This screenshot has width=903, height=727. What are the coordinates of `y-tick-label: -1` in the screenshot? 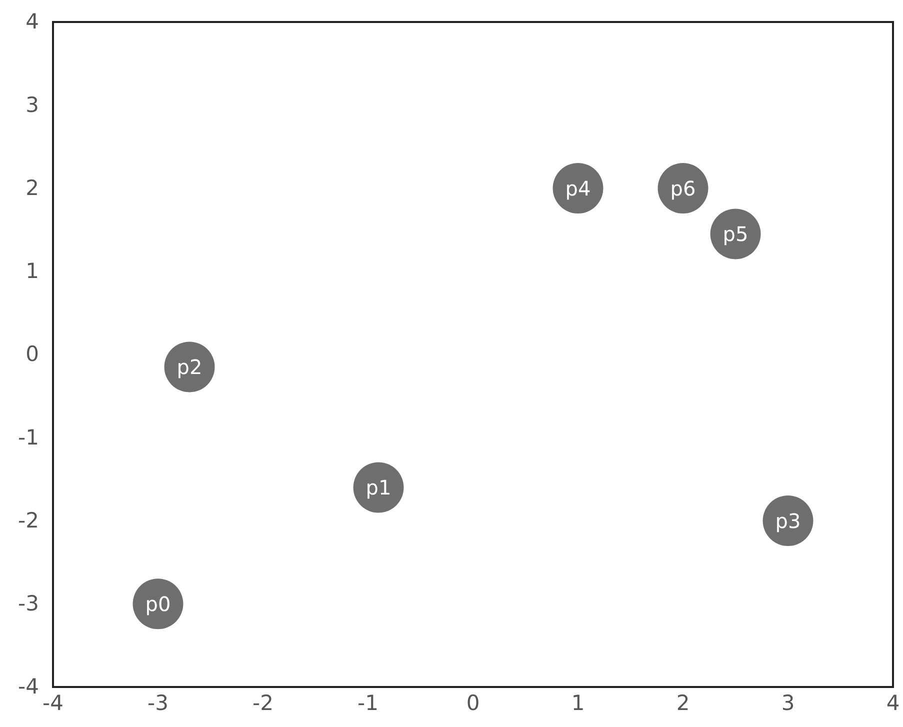 It's located at (28, 437).